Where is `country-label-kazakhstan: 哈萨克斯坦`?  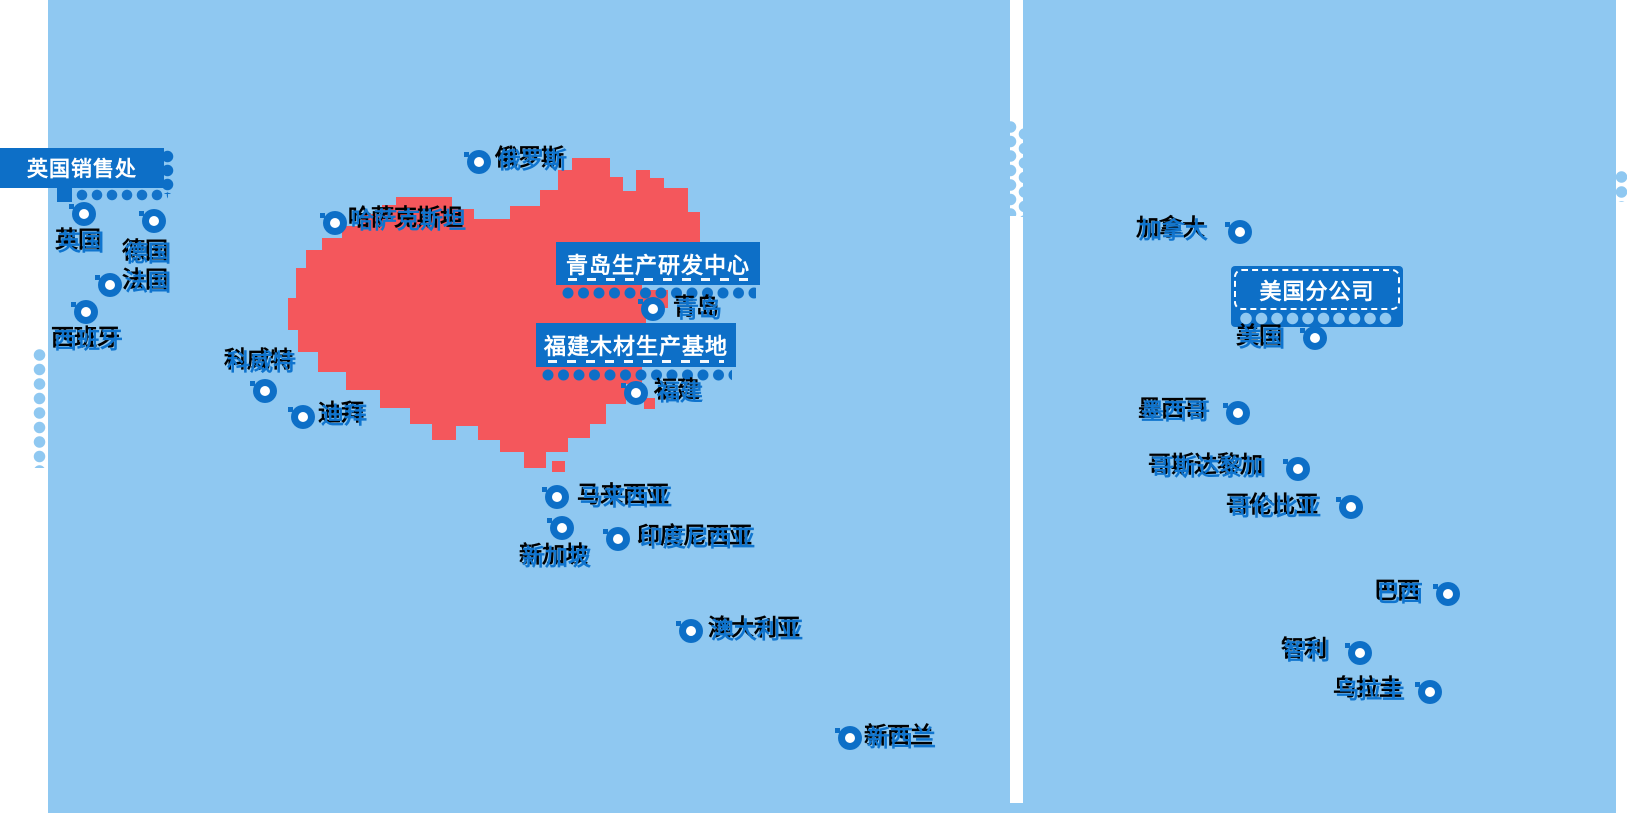 country-label-kazakhstan: 哈萨克斯坦 is located at coordinates (408, 220).